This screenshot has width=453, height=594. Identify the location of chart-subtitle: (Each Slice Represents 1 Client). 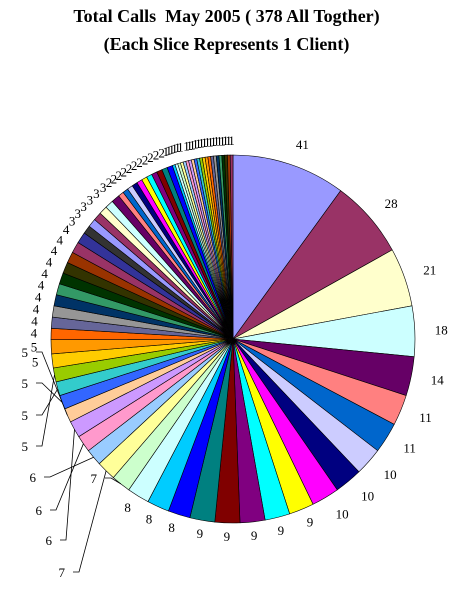
(226, 44).